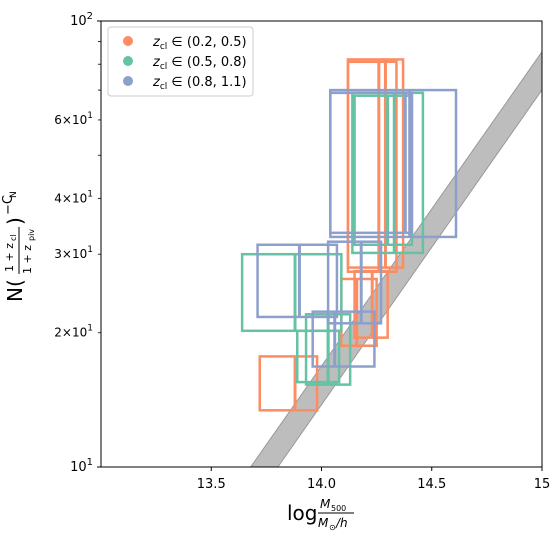 This screenshot has height=550, width=550. What do you see at coordinates (431, 484) in the screenshot?
I see `x-tick-label: 14.5` at bounding box center [431, 484].